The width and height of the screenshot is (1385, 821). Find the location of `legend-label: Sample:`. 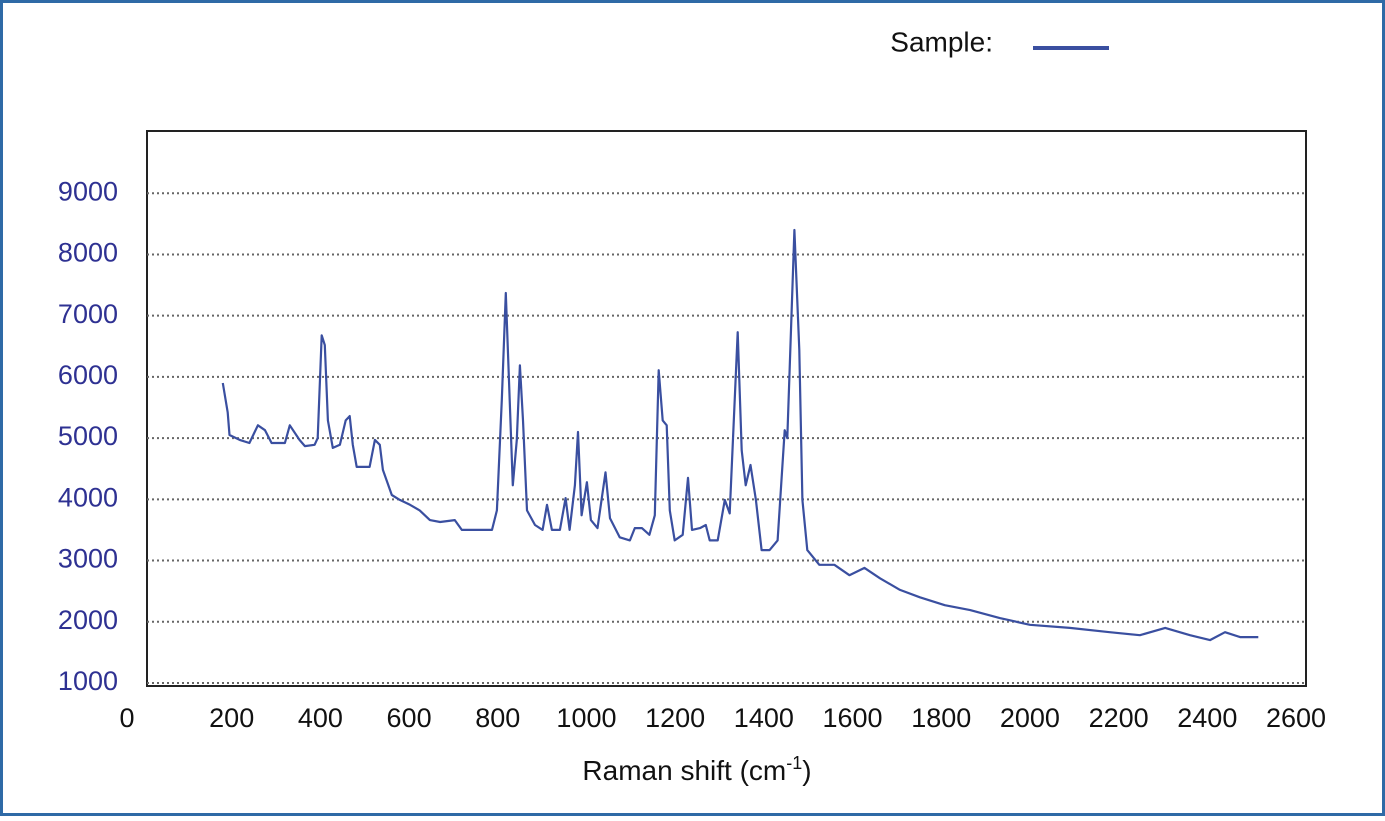

legend-label: Sample: is located at coordinates (941, 41).